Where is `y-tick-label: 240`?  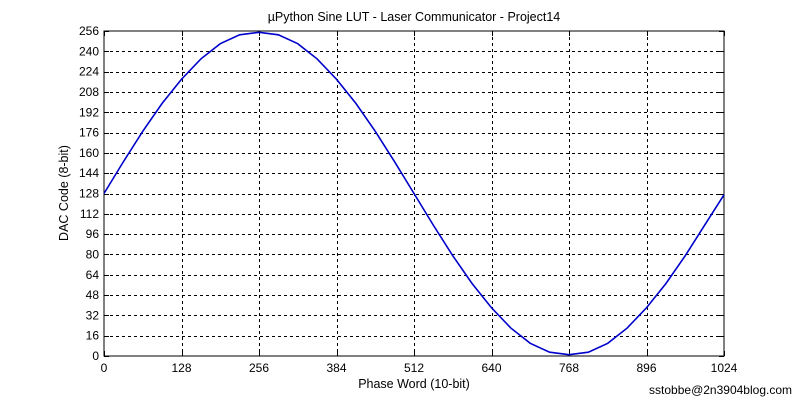 y-tick-label: 240 is located at coordinates (89, 51).